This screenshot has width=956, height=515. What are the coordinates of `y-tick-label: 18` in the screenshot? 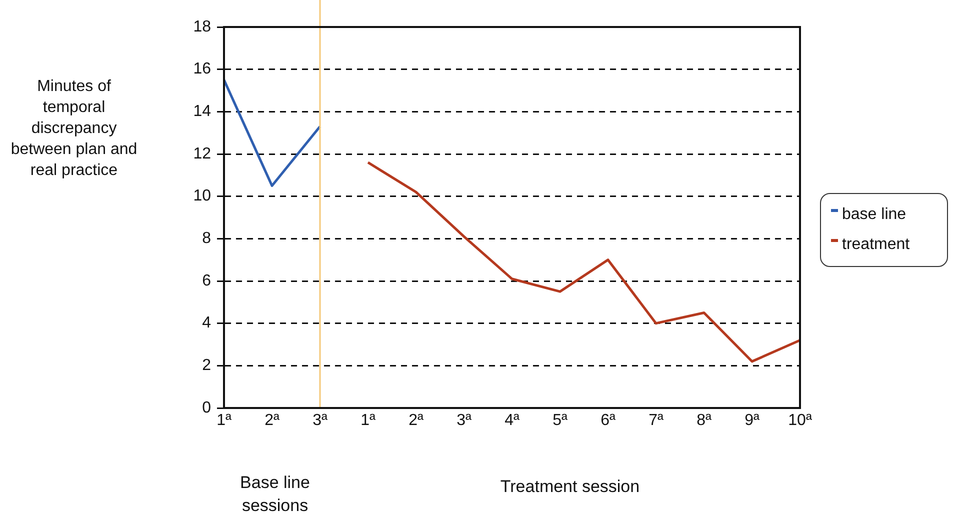 It's located at (202, 27).